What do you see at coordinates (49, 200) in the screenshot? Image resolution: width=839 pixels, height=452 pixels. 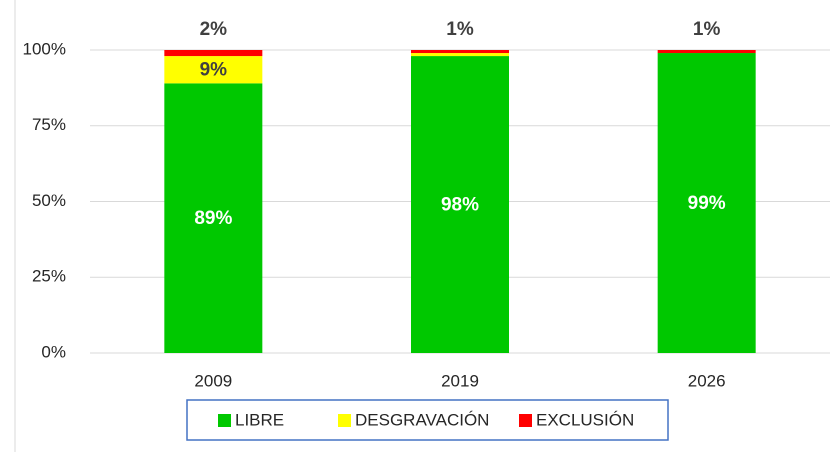 I see `y-tick-label: 50%` at bounding box center [49, 200].